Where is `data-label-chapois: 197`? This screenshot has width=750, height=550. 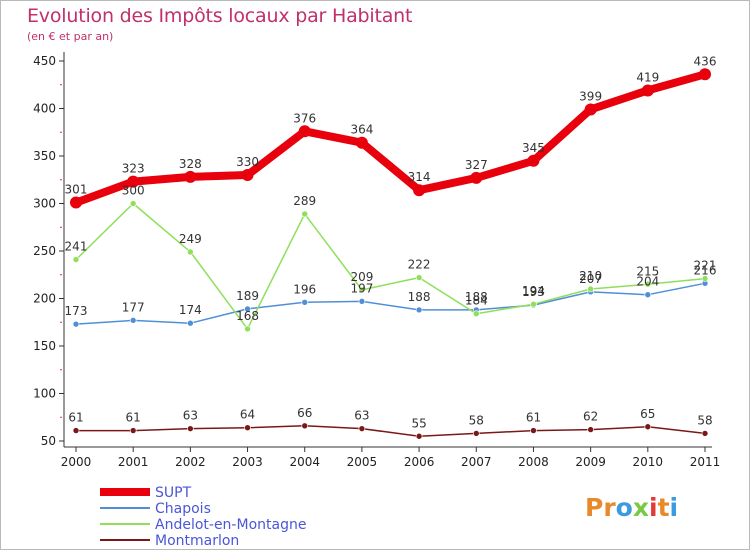 data-label-chapois: 197 is located at coordinates (361, 288).